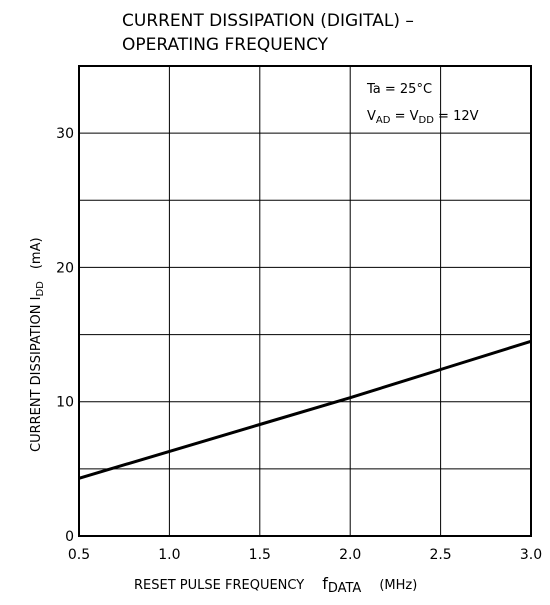  I want to click on y-label-main: CURRENT DISSIPATION I, so click(36, 374).